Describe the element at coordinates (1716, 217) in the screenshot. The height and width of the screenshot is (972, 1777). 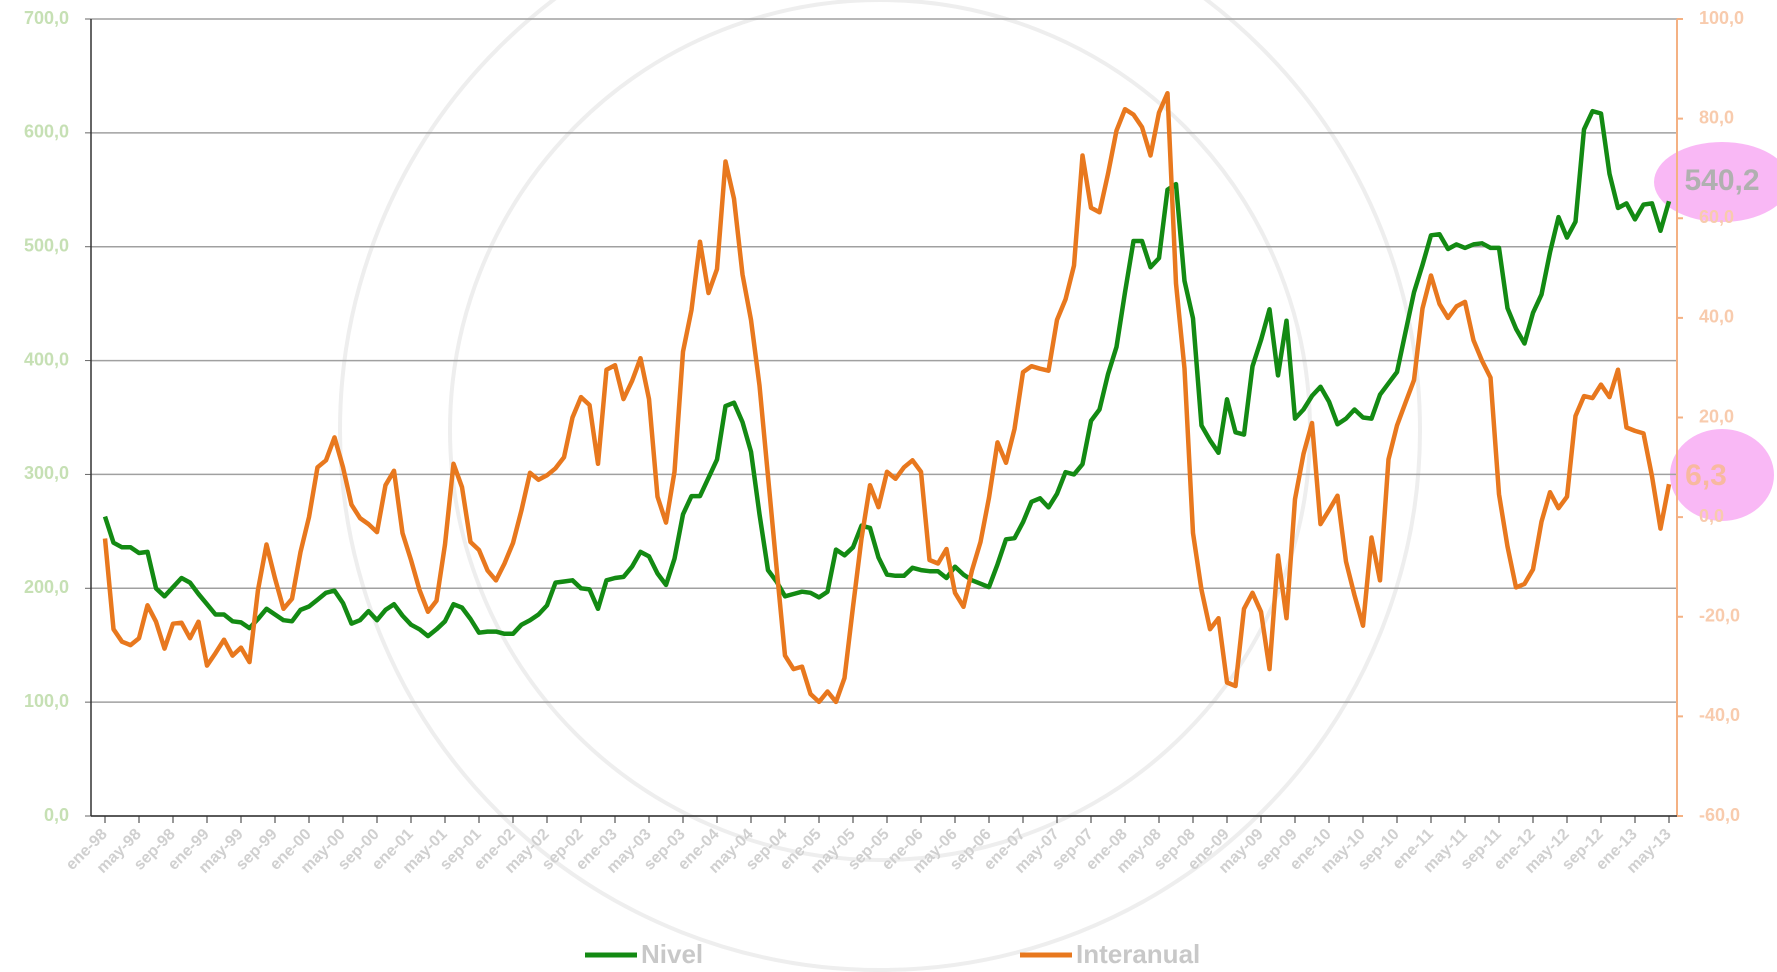
I see `y2-tick-label: 60,0` at that location.